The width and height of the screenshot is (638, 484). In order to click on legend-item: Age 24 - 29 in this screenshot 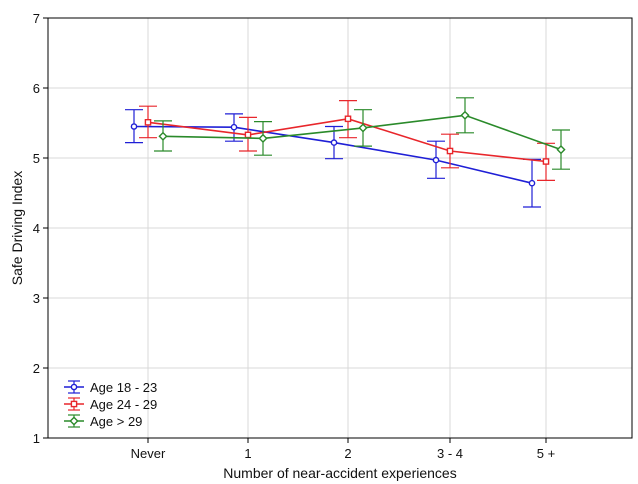, I will do `click(110, 404)`.